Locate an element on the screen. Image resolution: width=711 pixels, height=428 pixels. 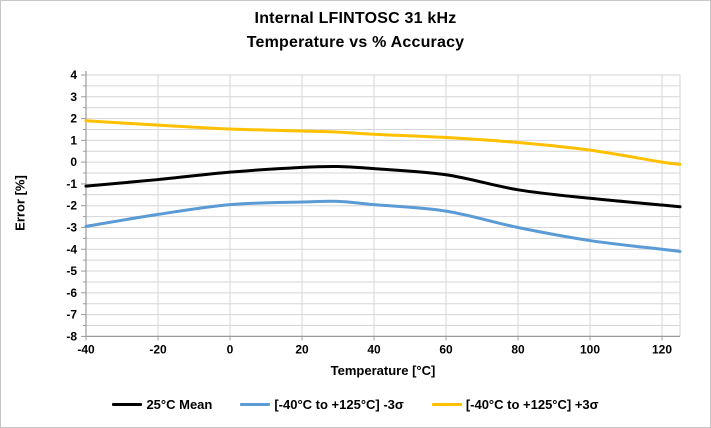
minus-3sigma-series-line is located at coordinates (383, 226).